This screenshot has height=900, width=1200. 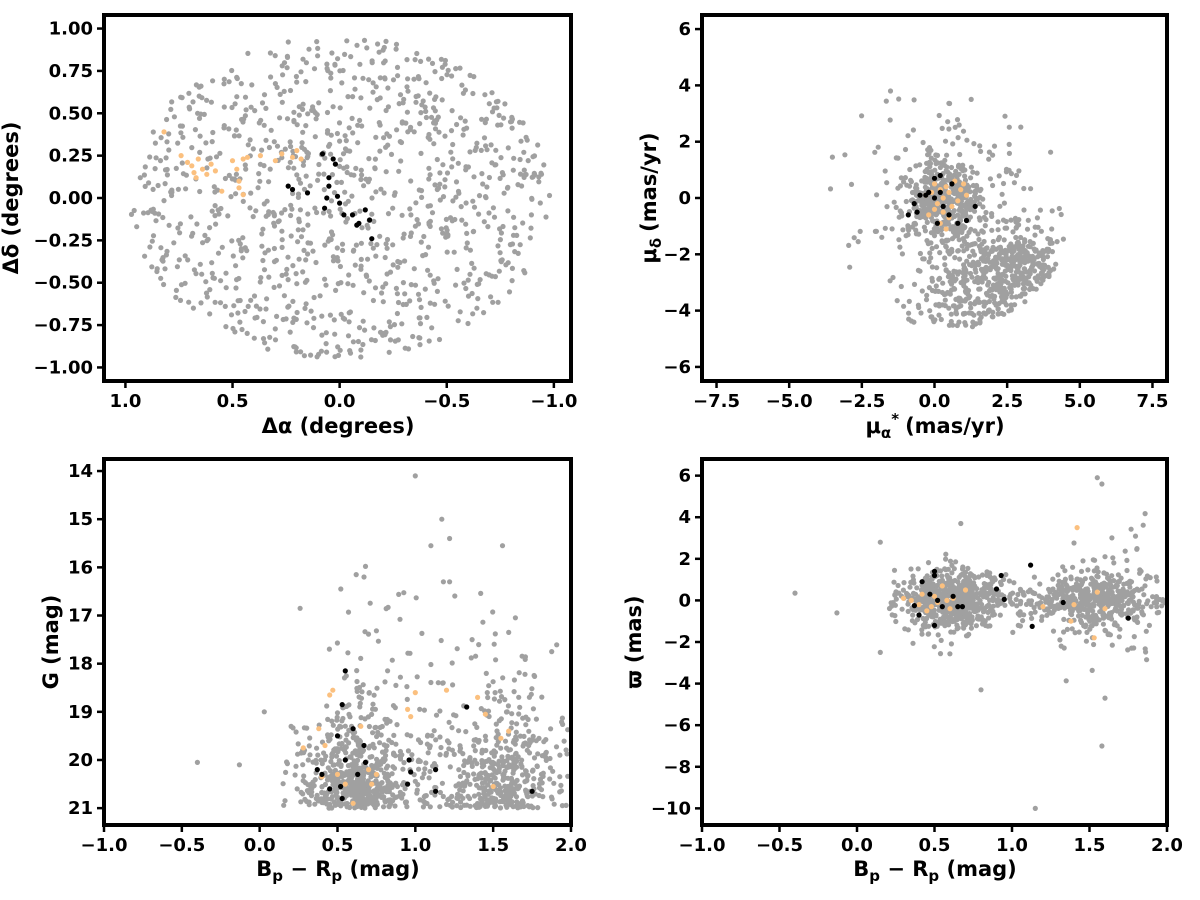 What do you see at coordinates (649, 181) in the screenshot?
I see `pm-ylabel-unit: (mas/yr)` at bounding box center [649, 181].